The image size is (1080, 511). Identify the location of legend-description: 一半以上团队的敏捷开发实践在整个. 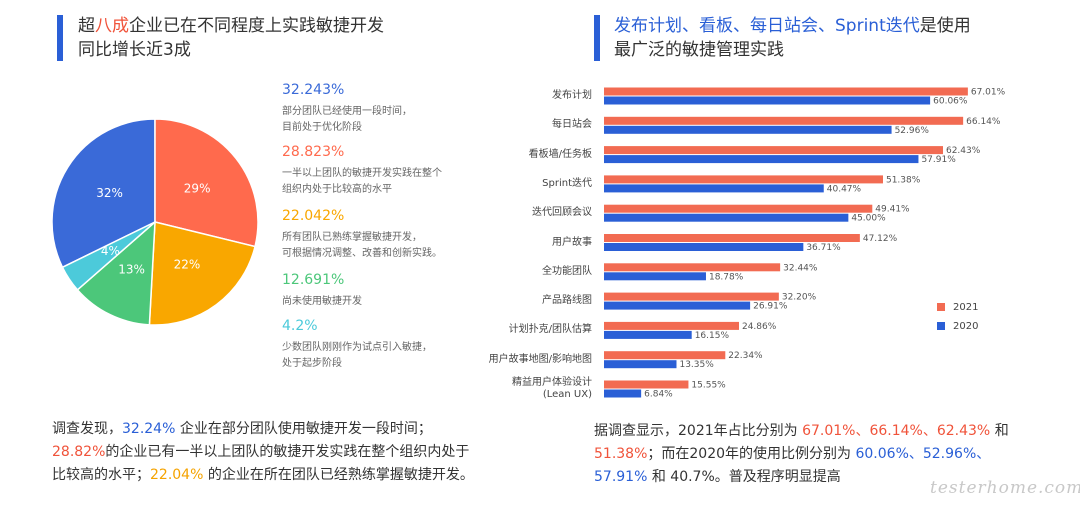
(362, 173).